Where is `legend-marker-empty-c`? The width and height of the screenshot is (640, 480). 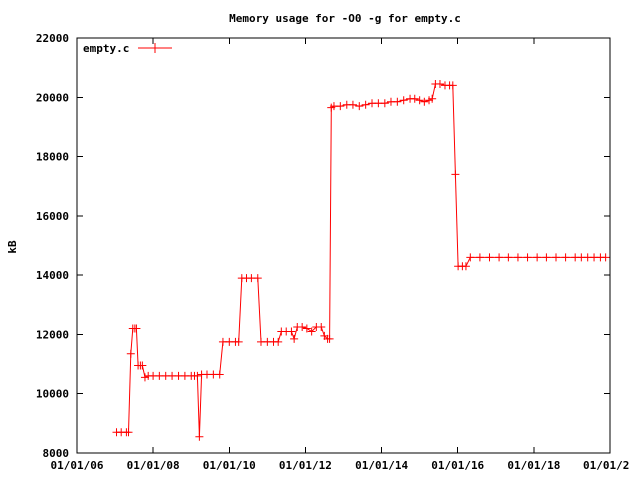
legend-marker-empty-c is located at coordinates (155, 48).